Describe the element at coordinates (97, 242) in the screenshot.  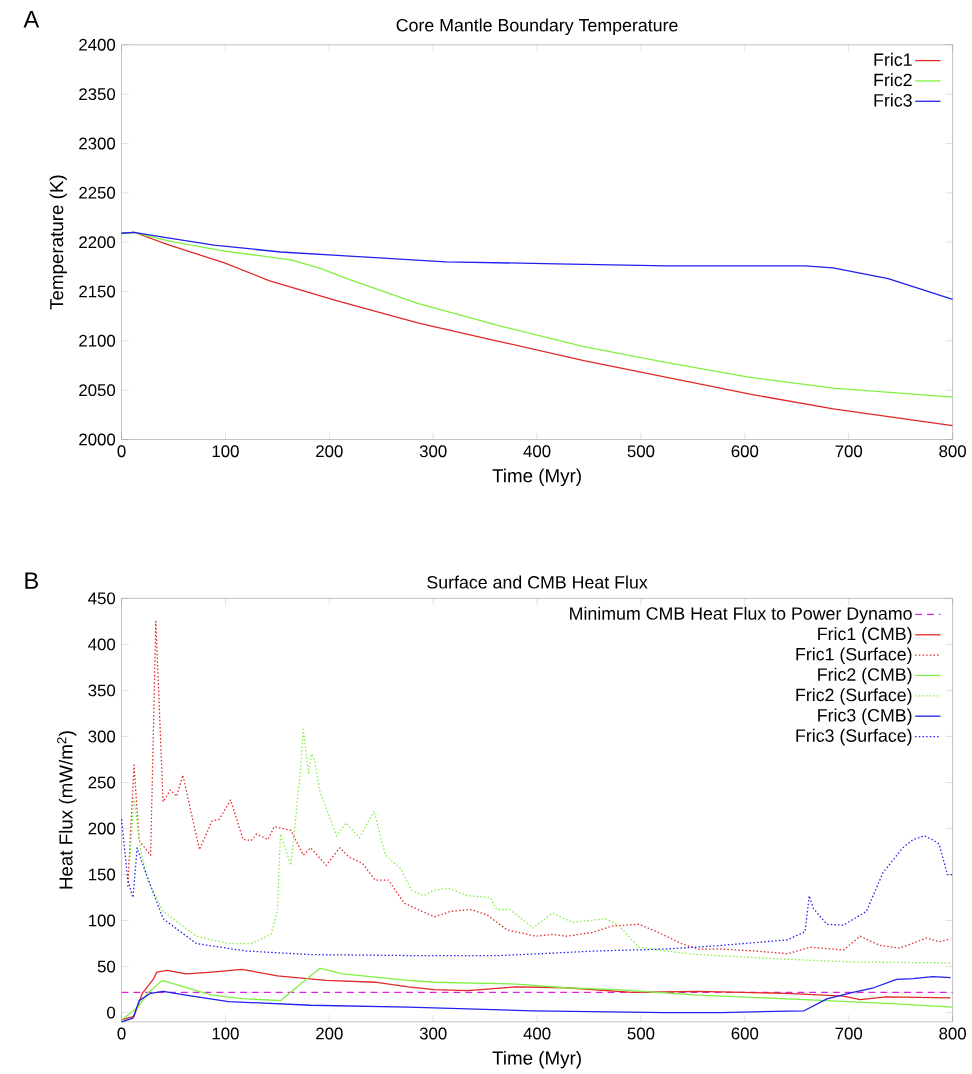
I see `y-tick-label: 2200` at that location.